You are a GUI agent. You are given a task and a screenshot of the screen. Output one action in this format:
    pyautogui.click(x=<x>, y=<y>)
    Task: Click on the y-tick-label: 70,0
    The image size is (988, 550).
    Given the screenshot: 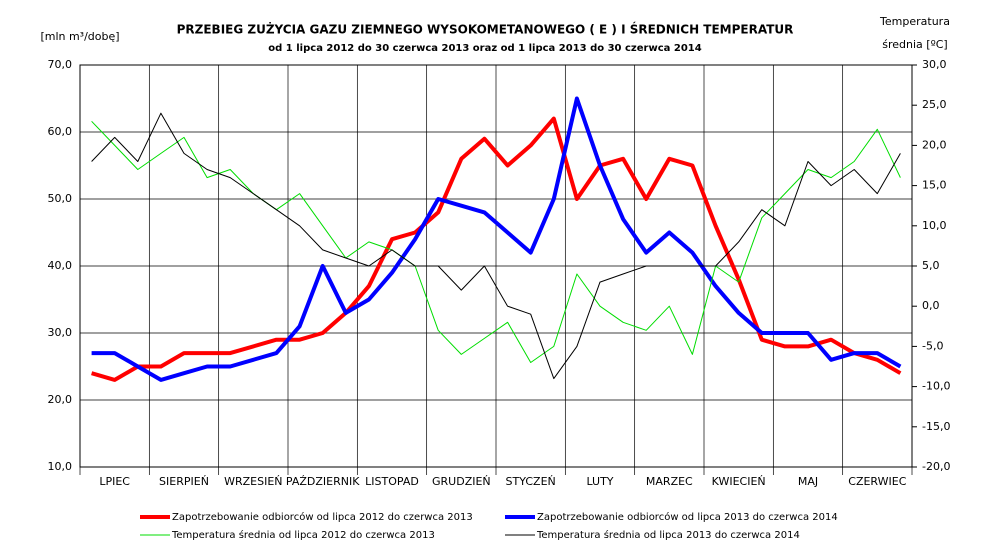 What is the action you would take?
    pyautogui.click(x=60, y=64)
    